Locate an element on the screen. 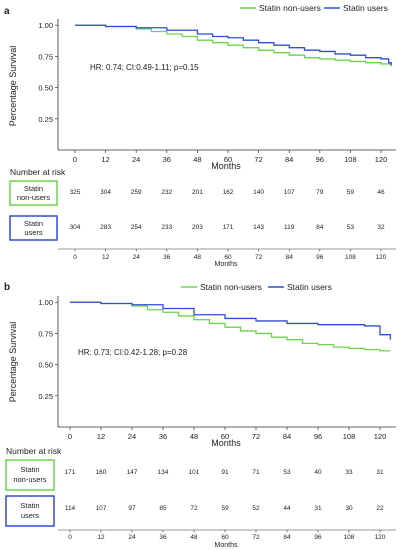 This screenshot has height=550, width=401. risk-count: 201 is located at coordinates (197, 192).